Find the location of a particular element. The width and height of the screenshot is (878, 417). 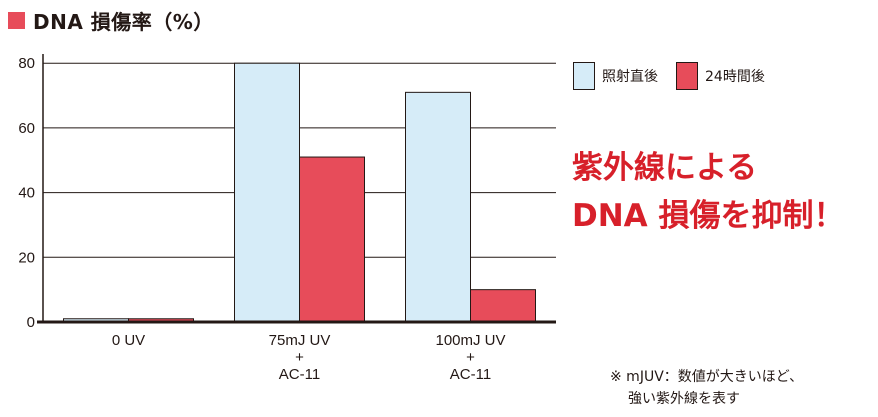

x-tick-label-2-line-2: AC-11 is located at coordinates (470, 374).